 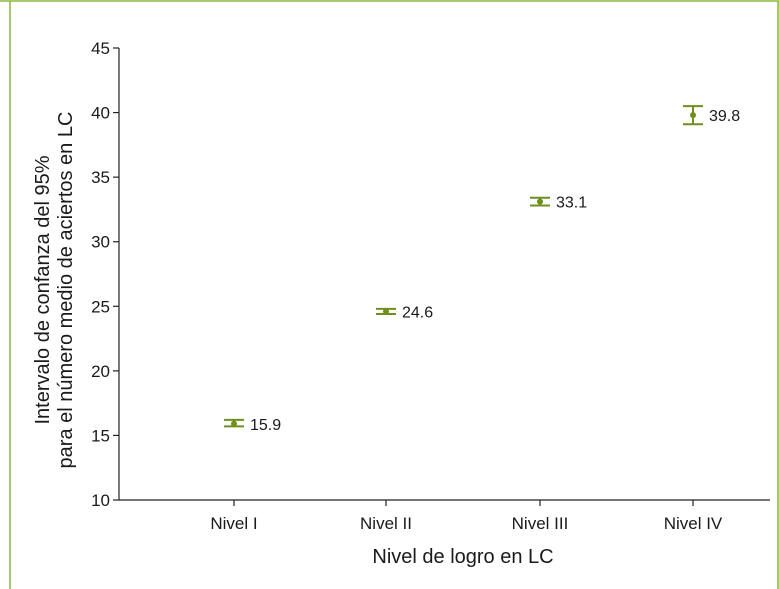 What do you see at coordinates (724, 116) in the screenshot?
I see `data-label: 39.8` at bounding box center [724, 116].